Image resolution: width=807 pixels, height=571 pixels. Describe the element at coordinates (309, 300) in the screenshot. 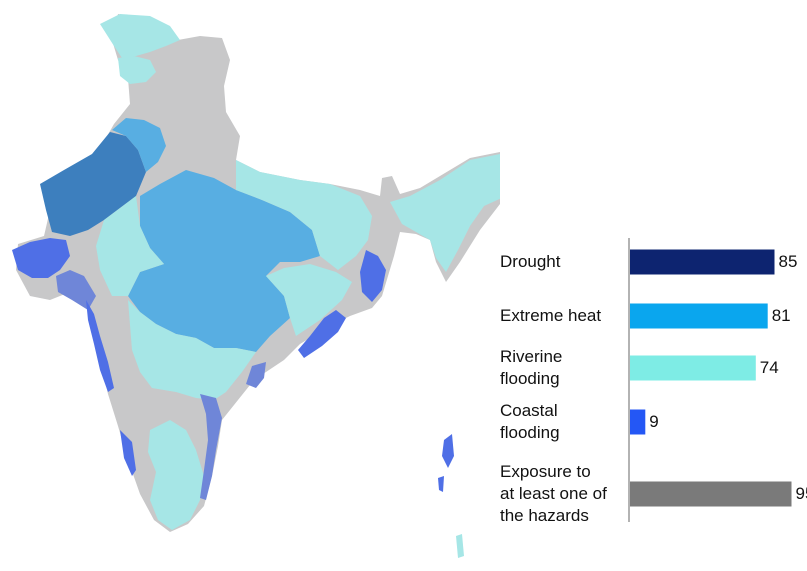

I see `region-deccan-riverine` at that location.